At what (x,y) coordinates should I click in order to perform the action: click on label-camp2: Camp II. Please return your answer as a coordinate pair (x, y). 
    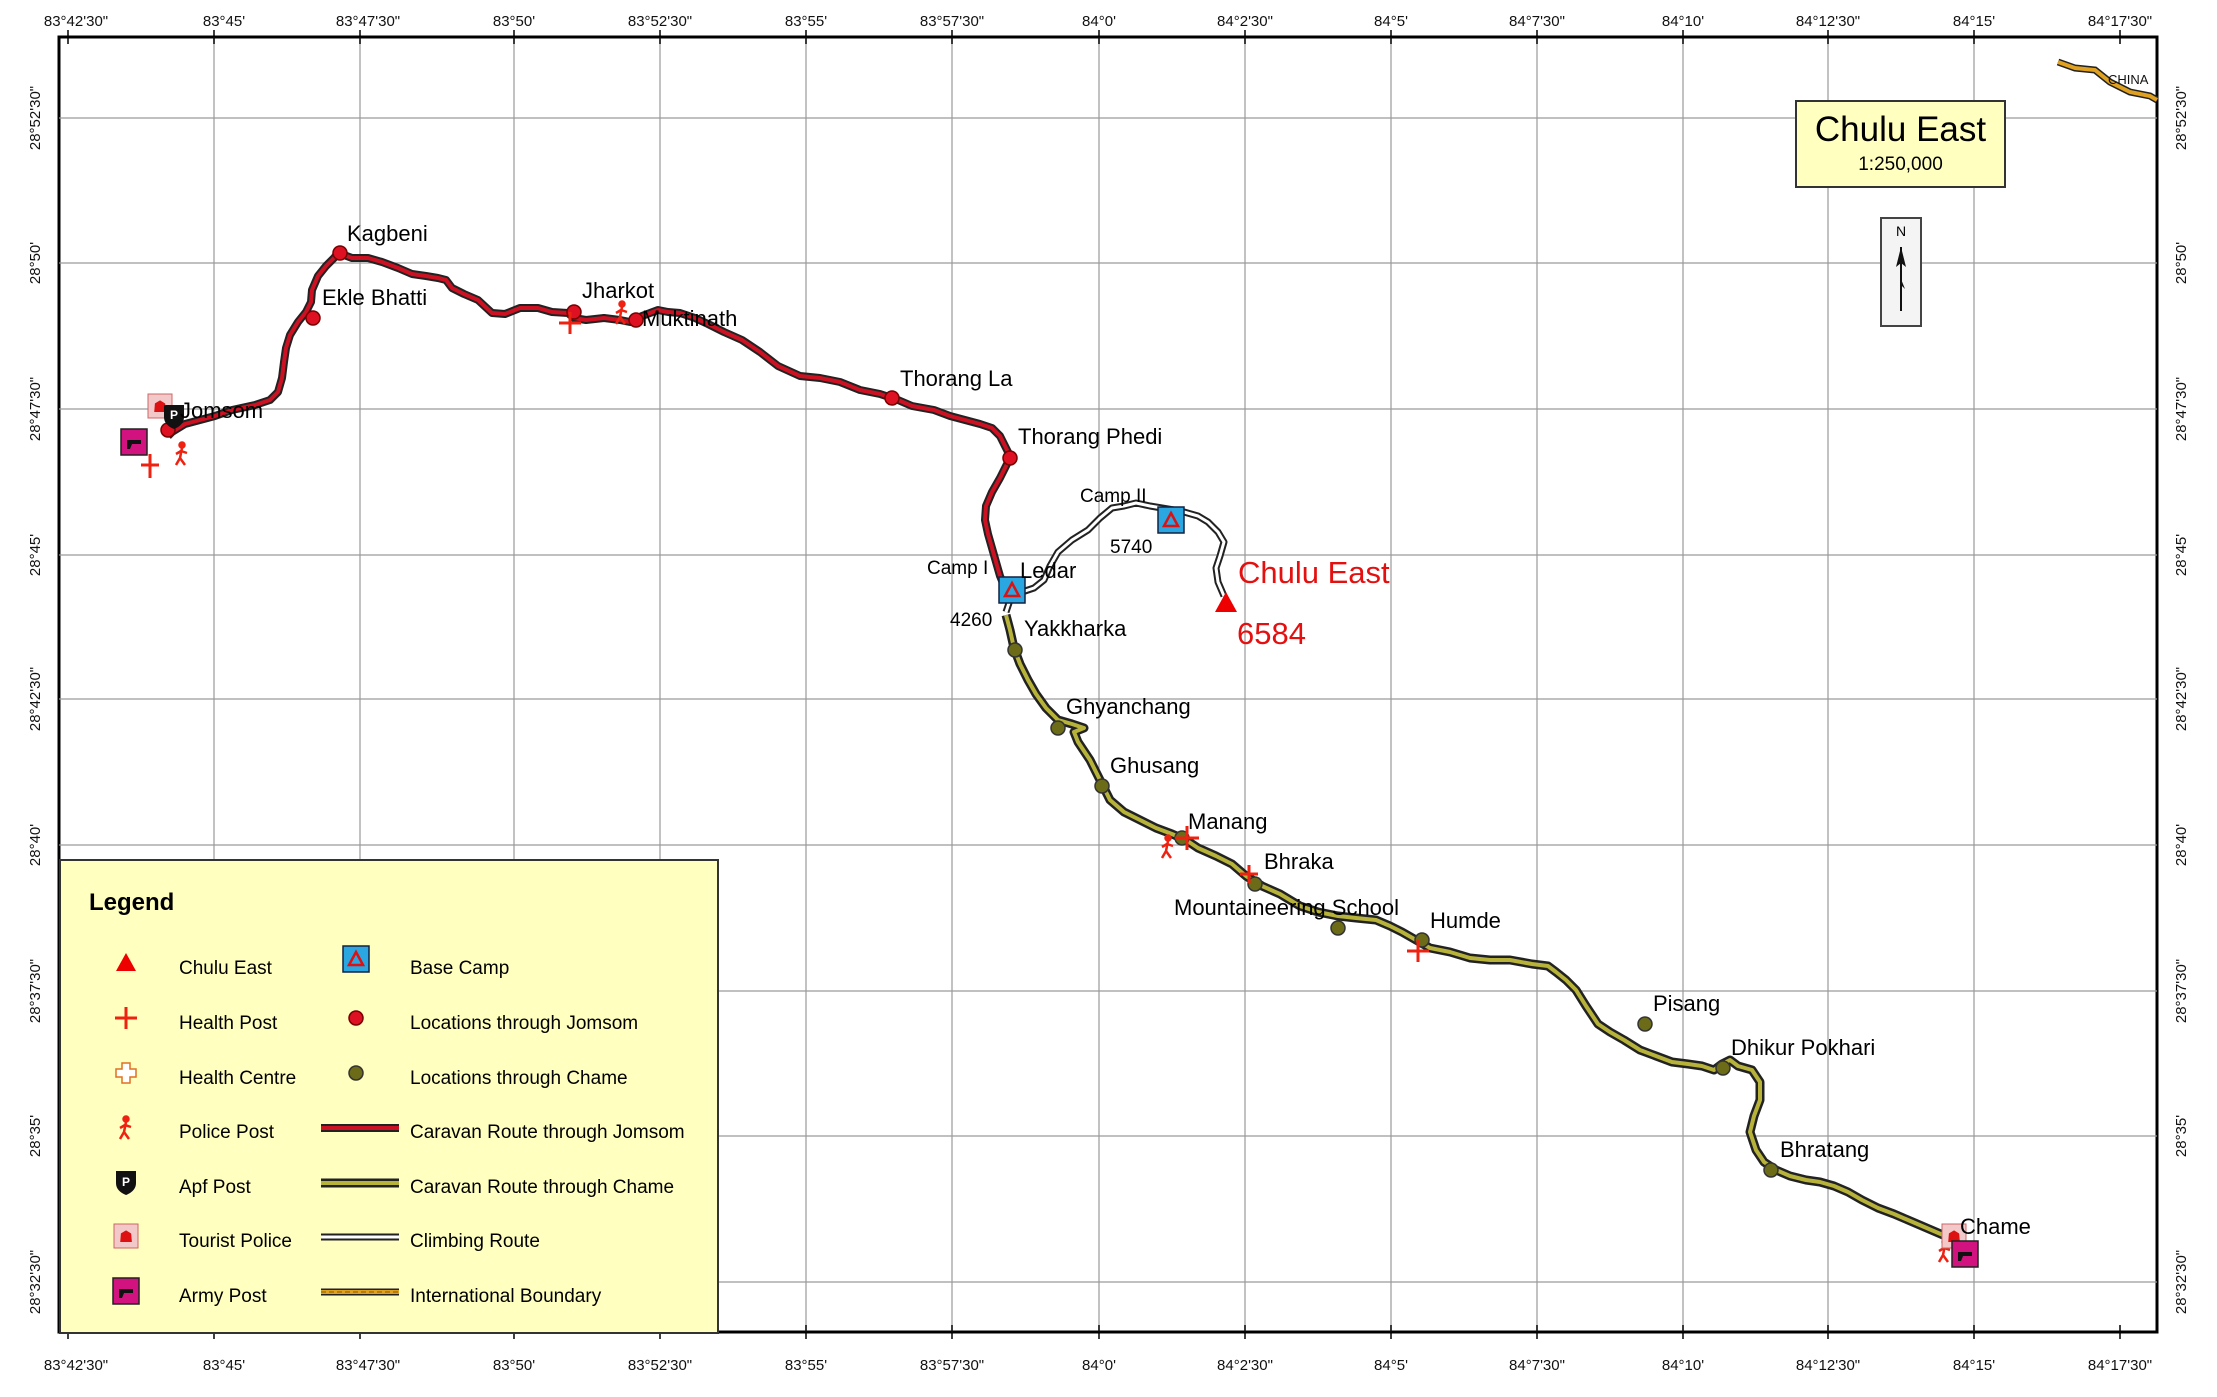
    Looking at the image, I should click on (1113, 496).